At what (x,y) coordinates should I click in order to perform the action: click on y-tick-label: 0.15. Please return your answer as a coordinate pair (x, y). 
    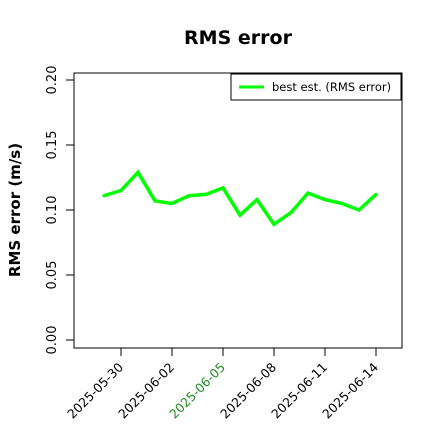
    Looking at the image, I should click on (52, 145).